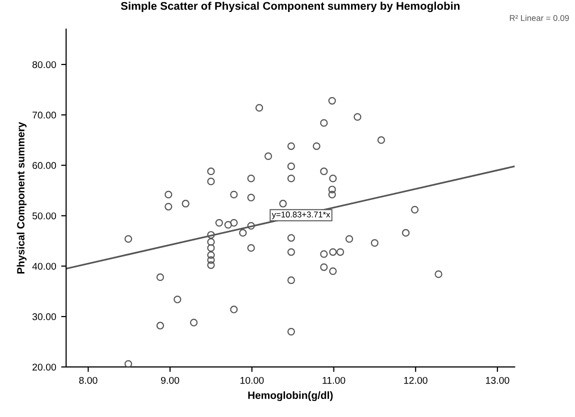  What do you see at coordinates (44, 64) in the screenshot?
I see `y-tick-label: 80.00` at bounding box center [44, 64].